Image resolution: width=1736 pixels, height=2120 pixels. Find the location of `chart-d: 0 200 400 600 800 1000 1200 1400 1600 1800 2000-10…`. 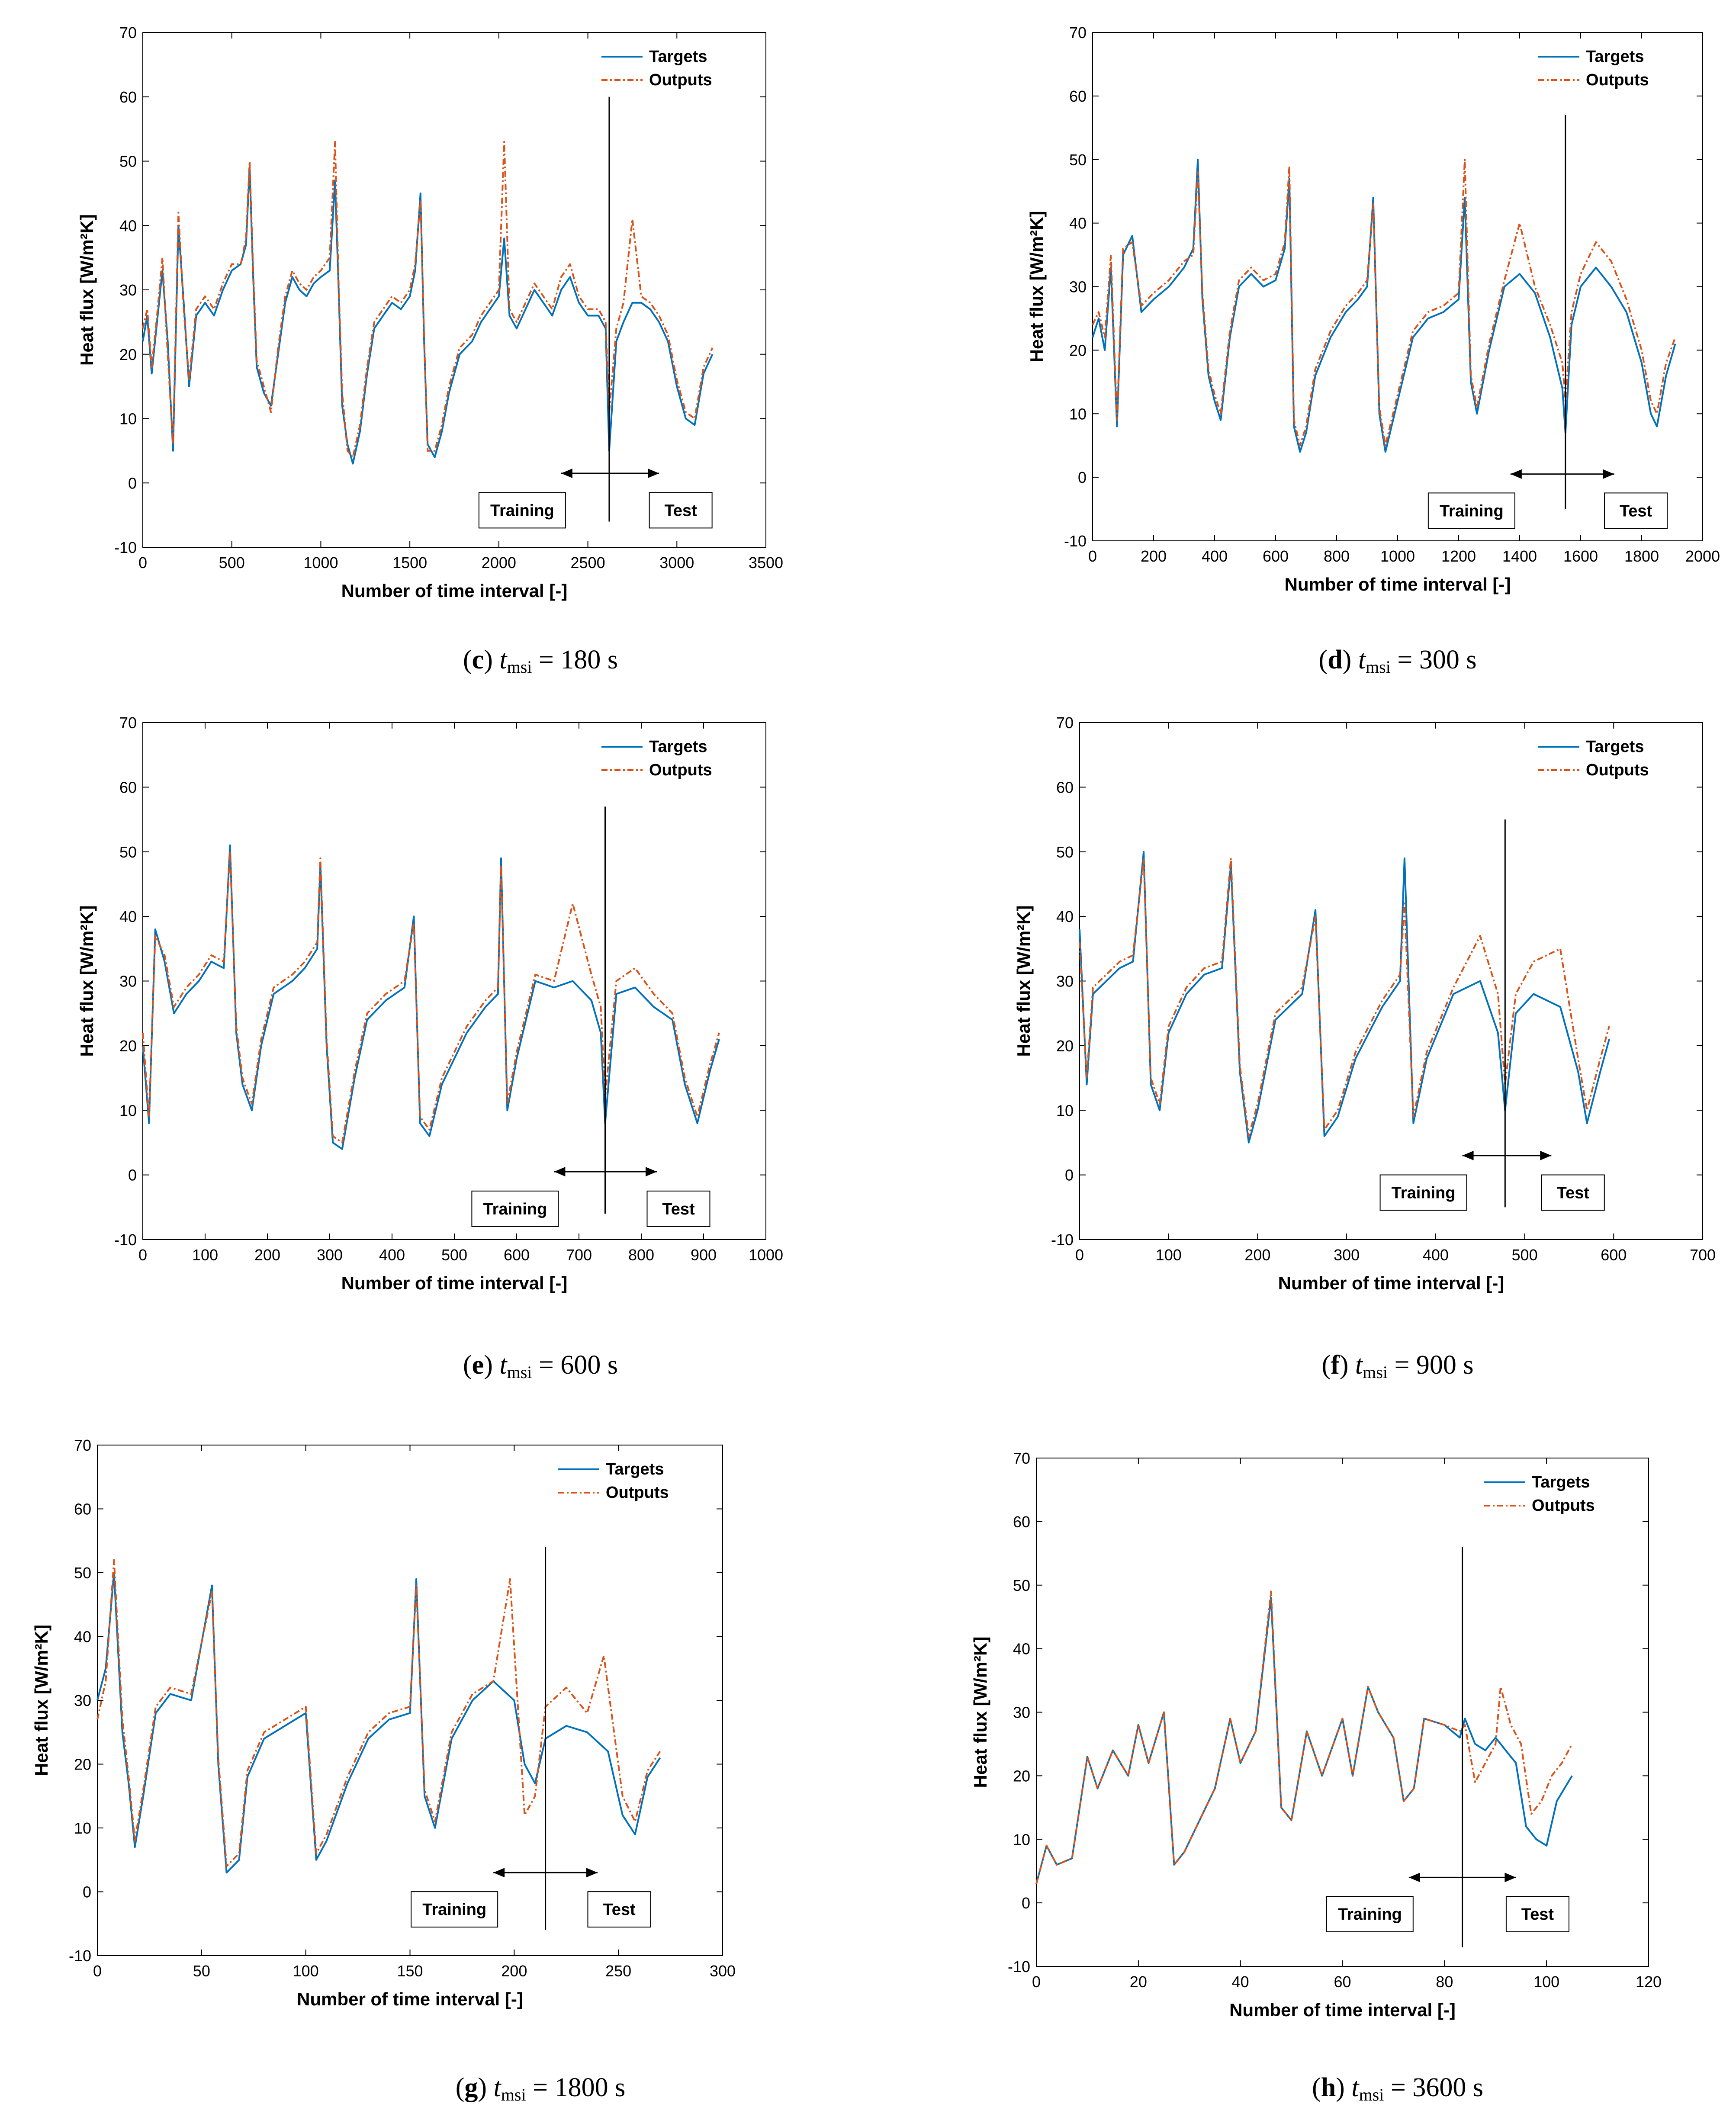

chart-d: 0 200 400 600 800 1000 1200 1400 1600 1800 2000-10… is located at coordinates (1373, 309).